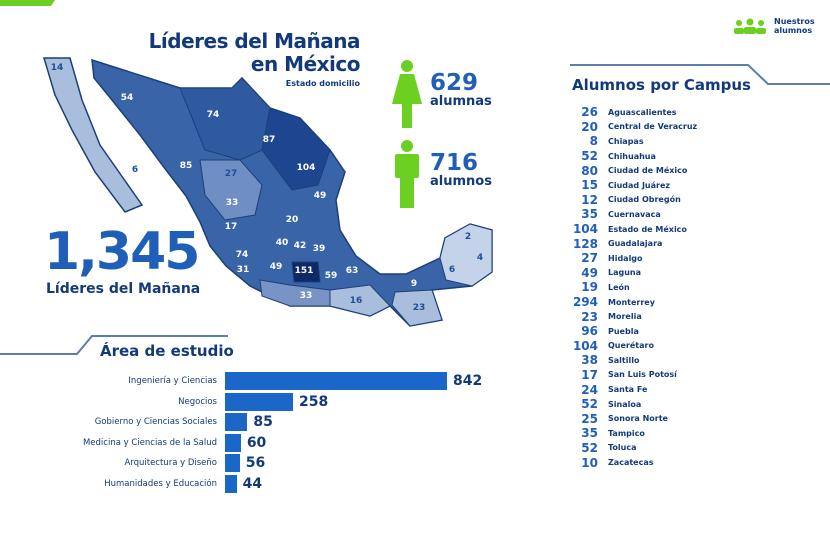  Describe the element at coordinates (356, 301) in the screenshot. I see `map-state-value: 16` at that location.